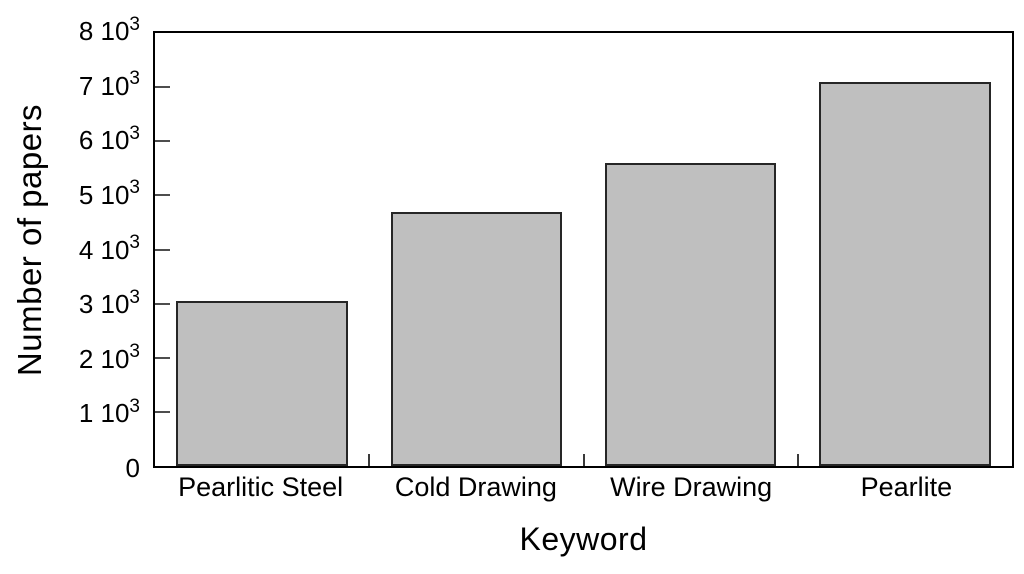 The image size is (1024, 574). What do you see at coordinates (109, 357) in the screenshot?
I see `y-tick-label: 2 103` at bounding box center [109, 357].